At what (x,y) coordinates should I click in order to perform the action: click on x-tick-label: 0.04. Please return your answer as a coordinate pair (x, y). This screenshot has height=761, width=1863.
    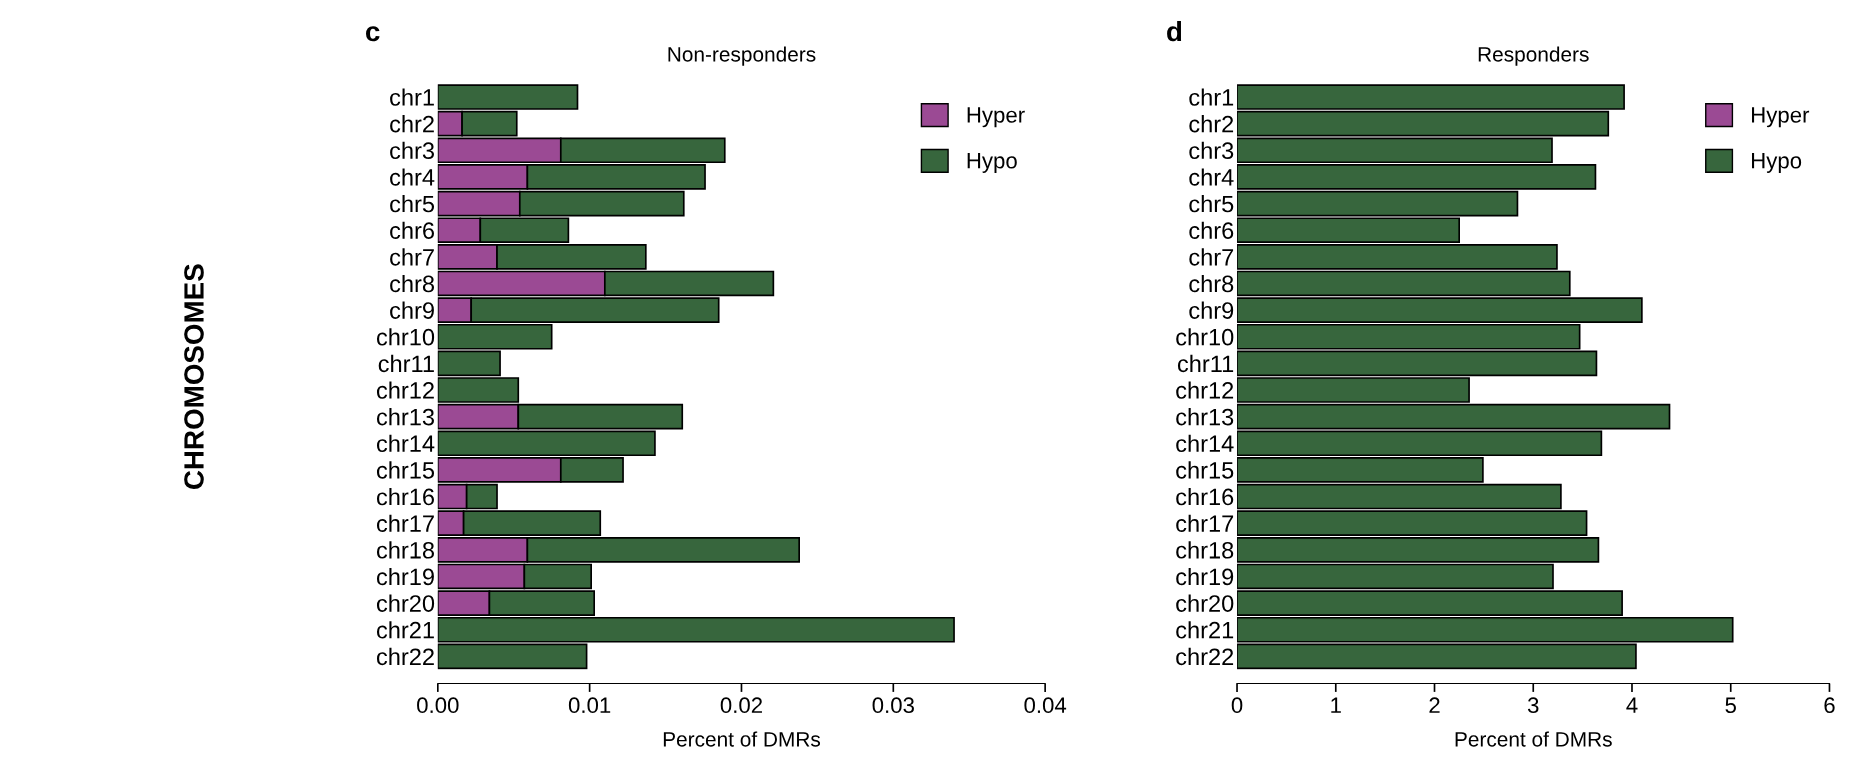
    Looking at the image, I should click on (1045, 705).